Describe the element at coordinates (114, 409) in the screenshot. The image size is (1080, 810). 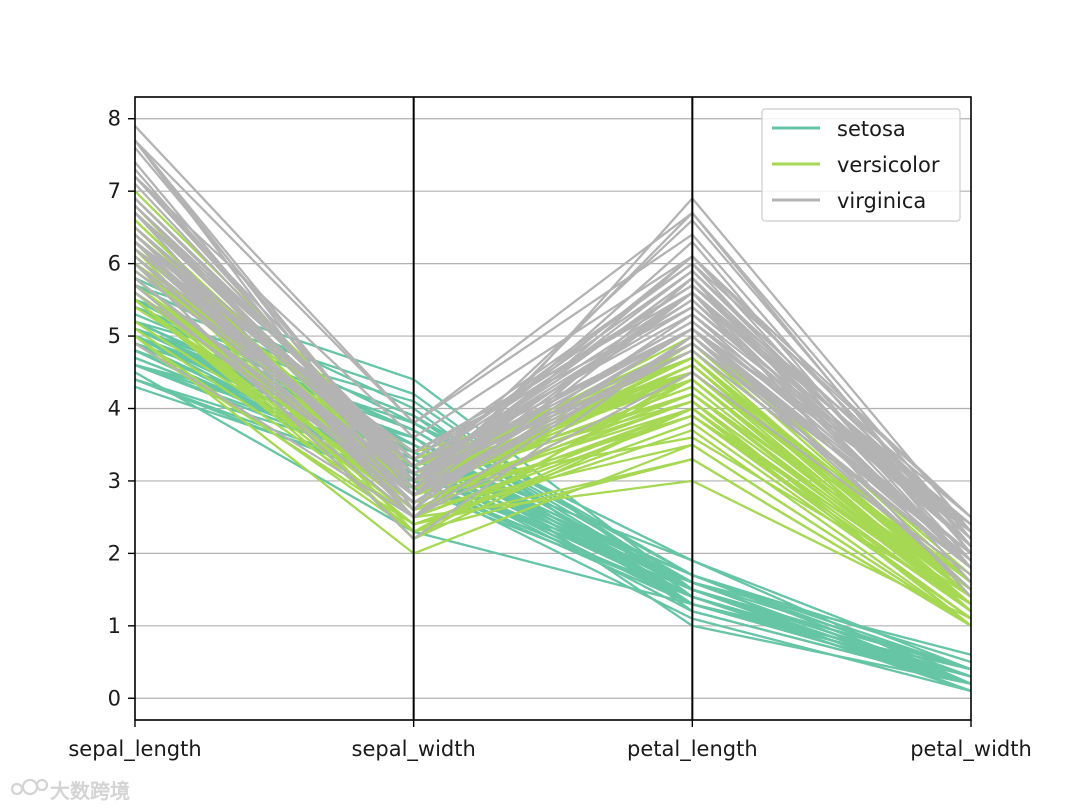
I see `y-tick-label-4: 4` at that location.